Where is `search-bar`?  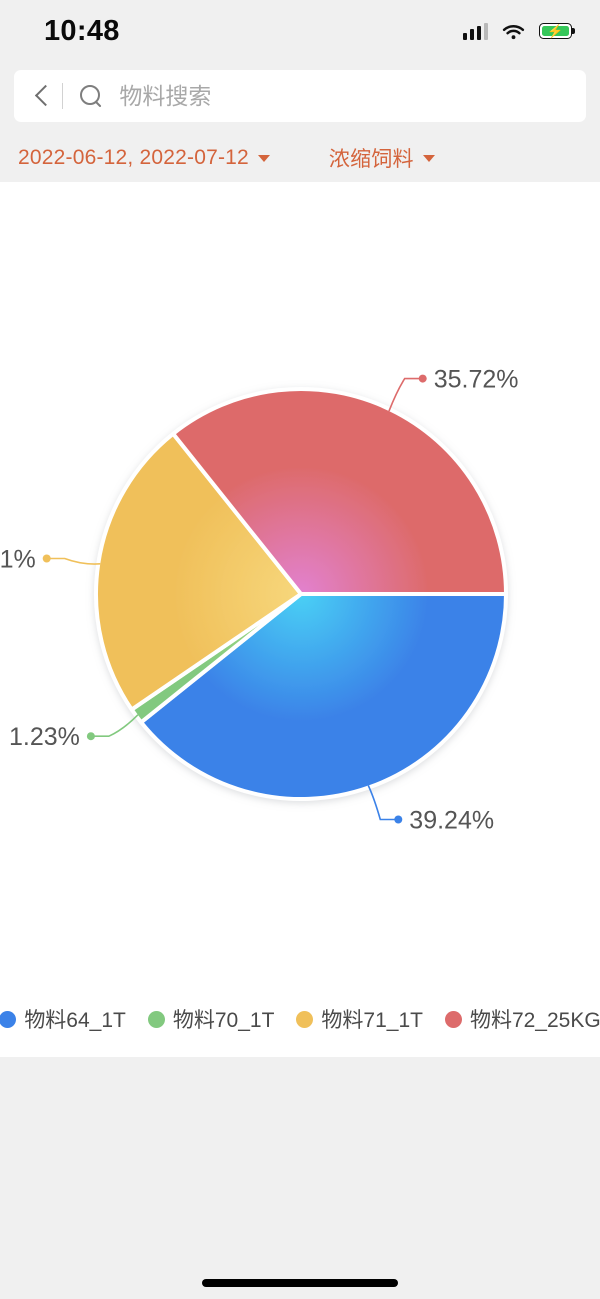 search-bar is located at coordinates (300, 96).